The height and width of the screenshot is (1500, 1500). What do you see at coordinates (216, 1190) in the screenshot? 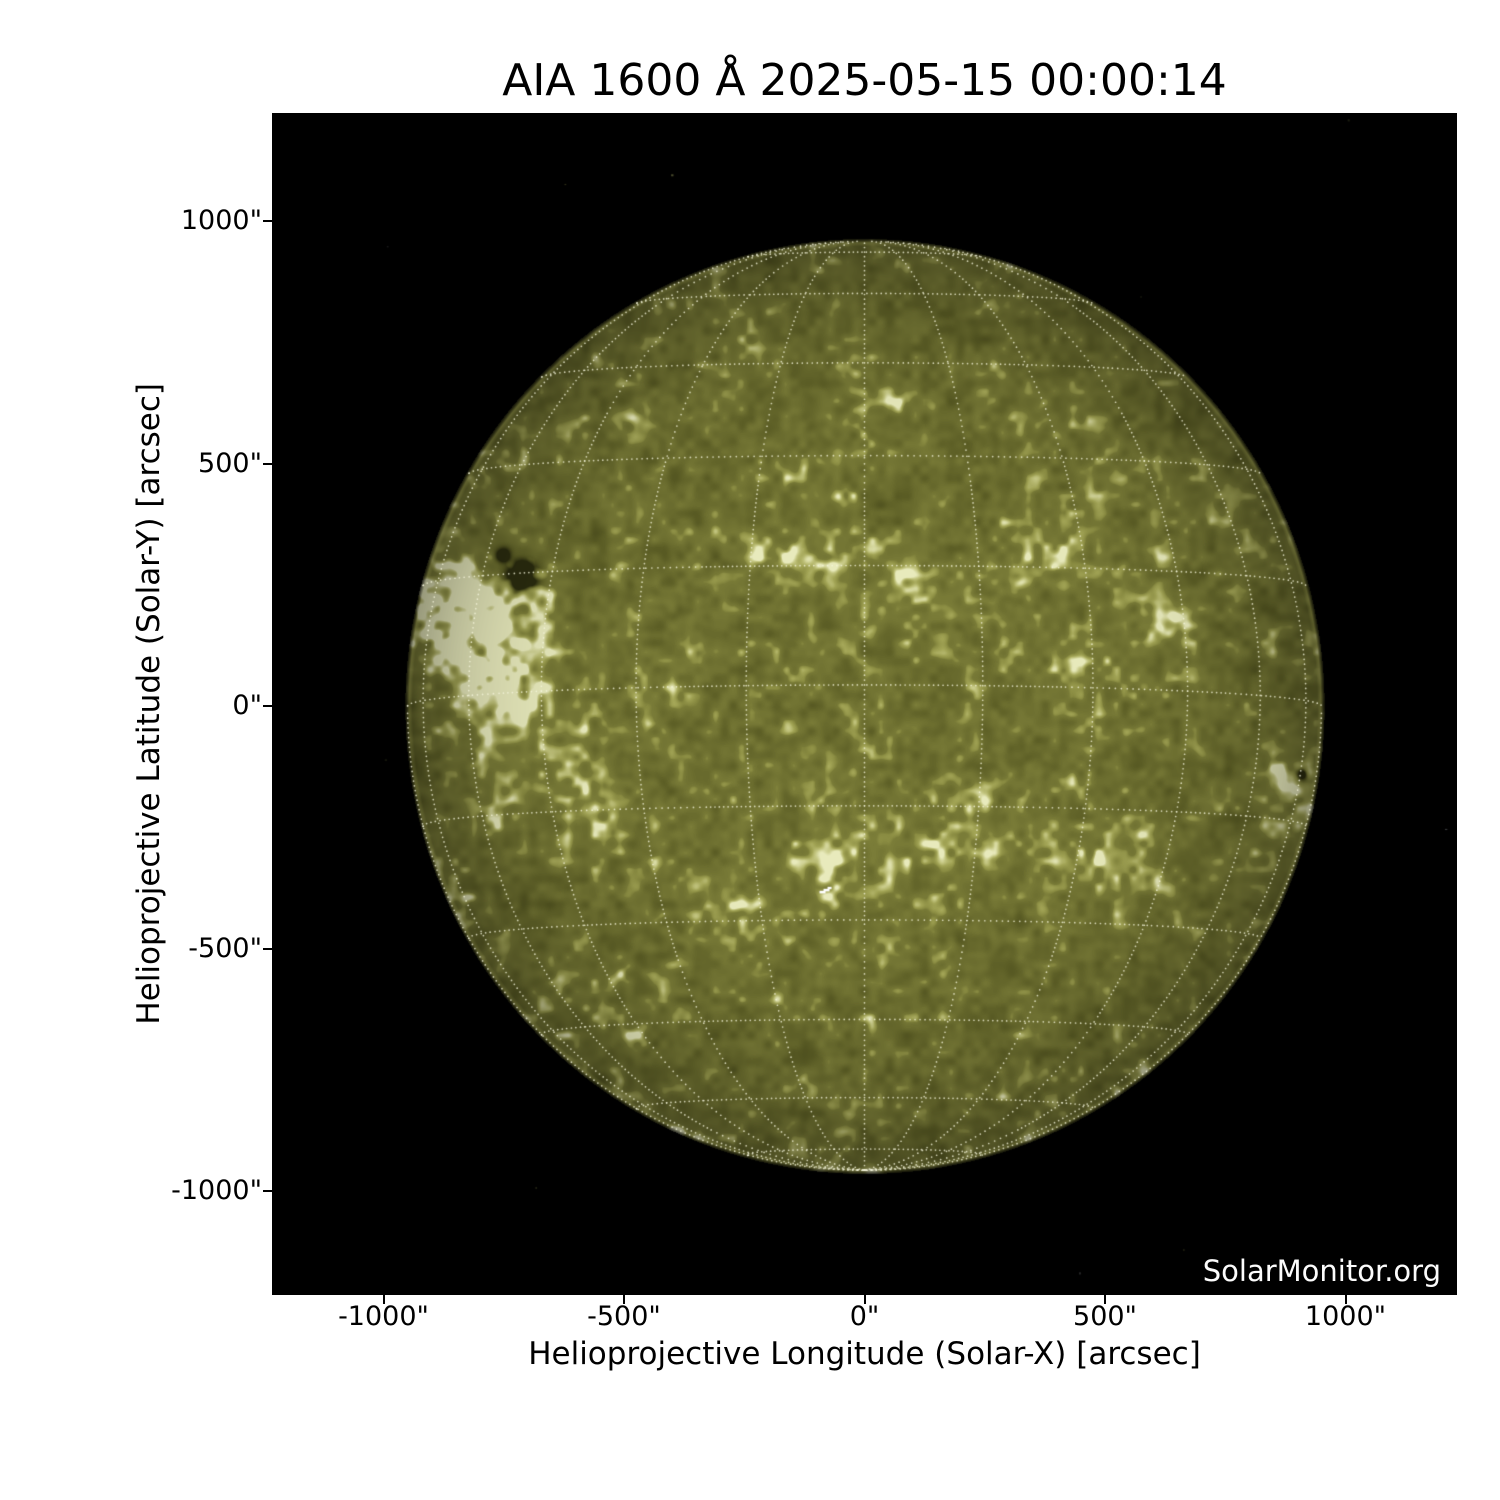
I see `y-tick-label: -1000"` at bounding box center [216, 1190].